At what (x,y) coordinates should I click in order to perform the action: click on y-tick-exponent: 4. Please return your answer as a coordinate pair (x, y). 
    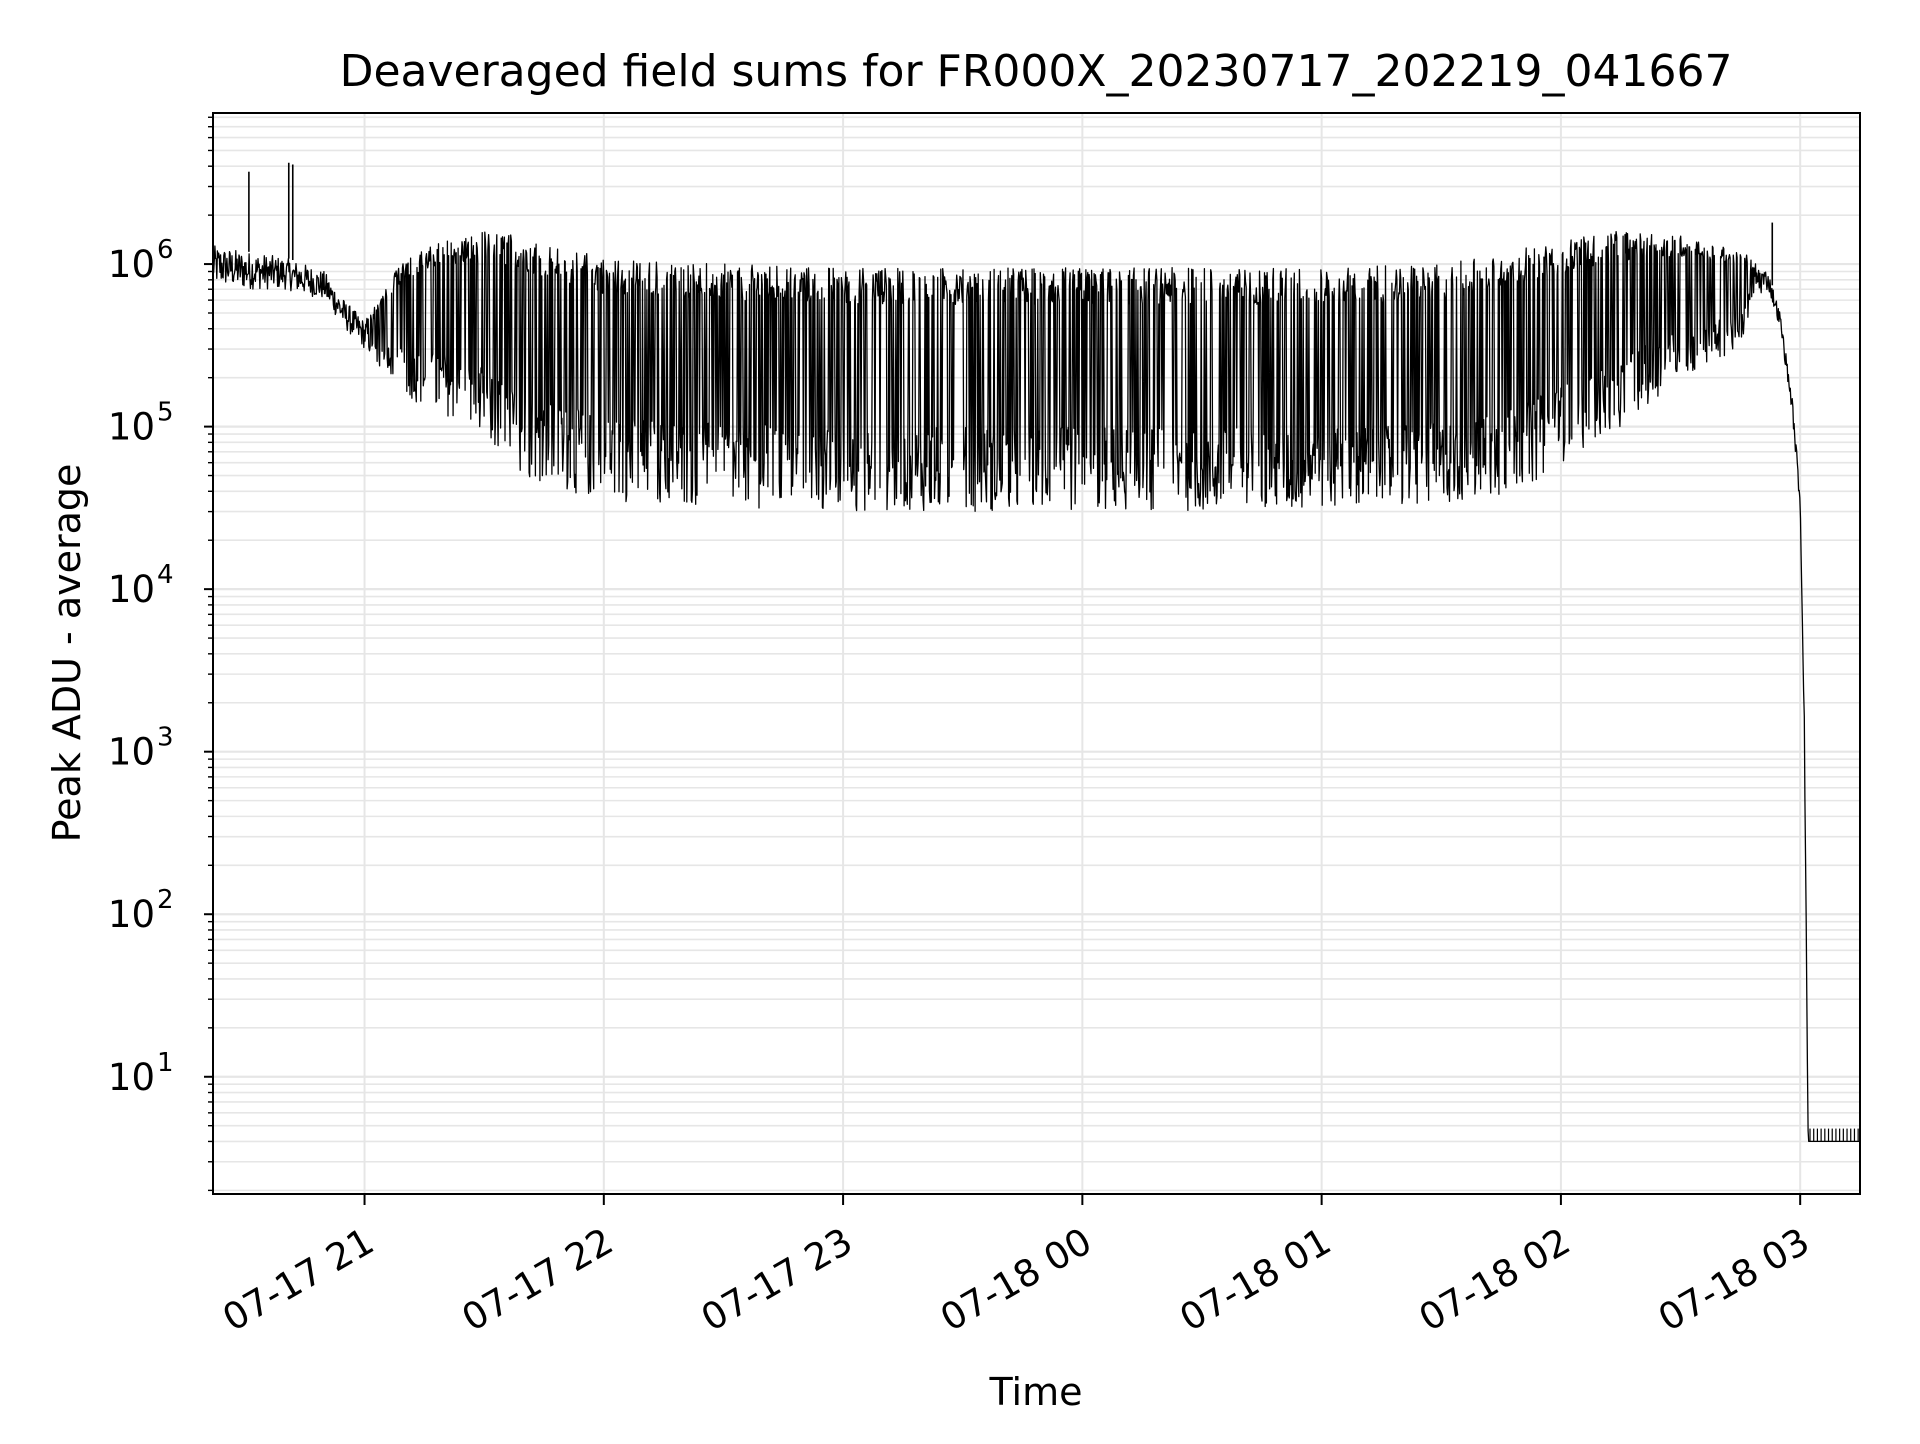
    Looking at the image, I should click on (165, 575).